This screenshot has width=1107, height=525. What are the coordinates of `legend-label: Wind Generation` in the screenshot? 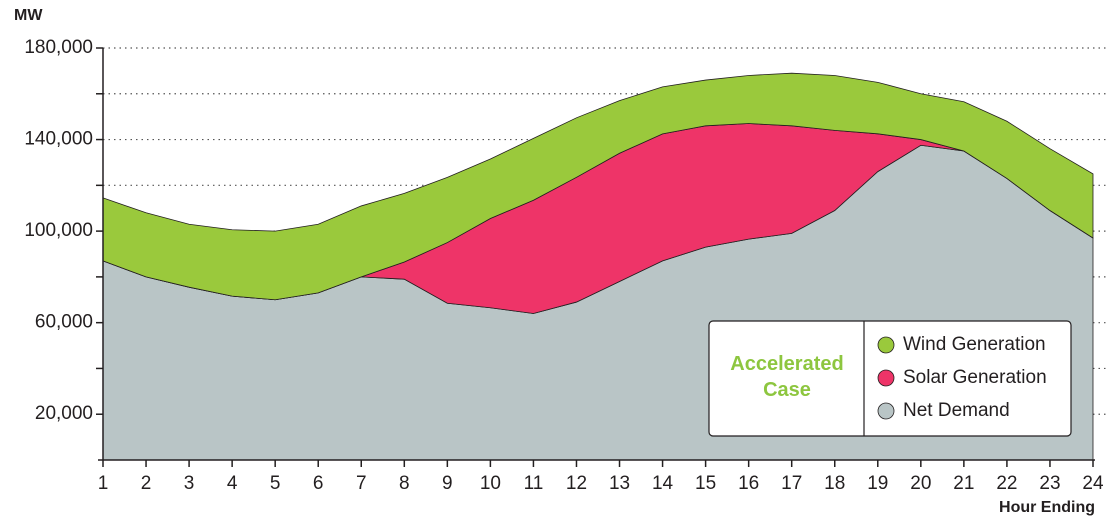 It's located at (974, 344).